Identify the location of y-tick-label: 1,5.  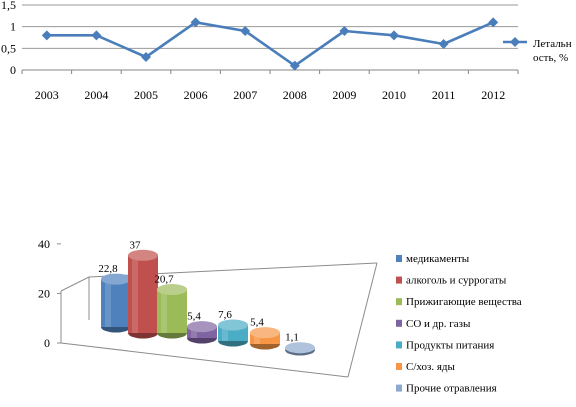
(8, 6).